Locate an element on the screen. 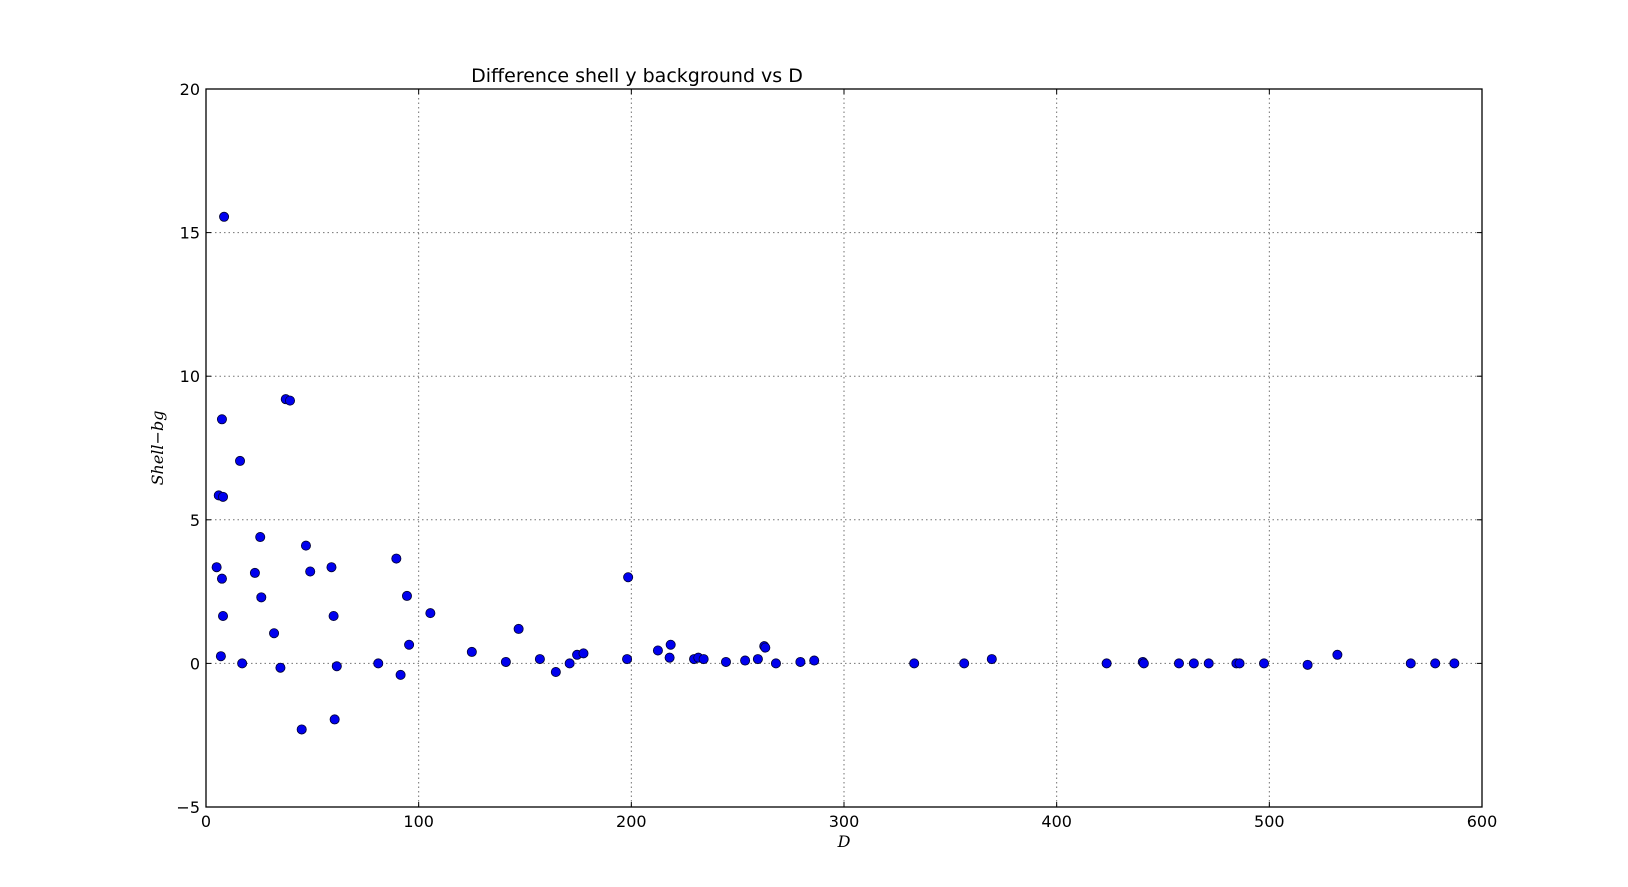  y-tick-label: 20 is located at coordinates (190, 89).